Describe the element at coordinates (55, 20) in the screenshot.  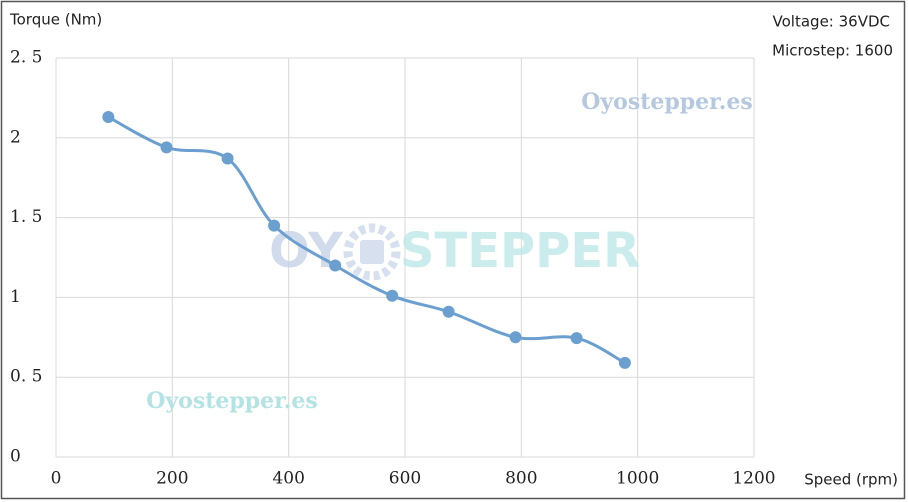
I see `y-axis-label: Torque (Nm)` at that location.